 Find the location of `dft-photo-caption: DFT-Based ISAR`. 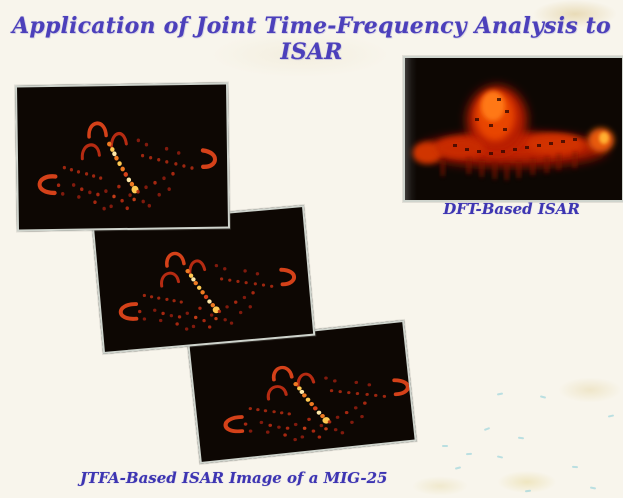

dft-photo-caption: DFT-Based ISAR is located at coordinates (511, 209).